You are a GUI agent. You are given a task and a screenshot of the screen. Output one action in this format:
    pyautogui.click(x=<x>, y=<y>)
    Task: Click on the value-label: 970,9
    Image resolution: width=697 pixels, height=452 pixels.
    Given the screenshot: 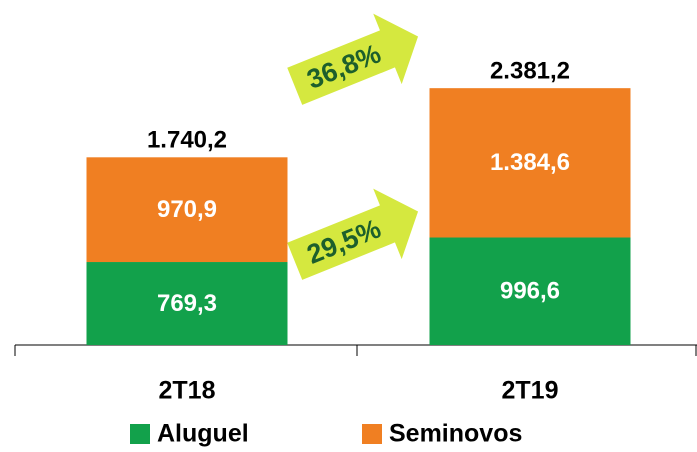 What is the action you would take?
    pyautogui.click(x=187, y=209)
    